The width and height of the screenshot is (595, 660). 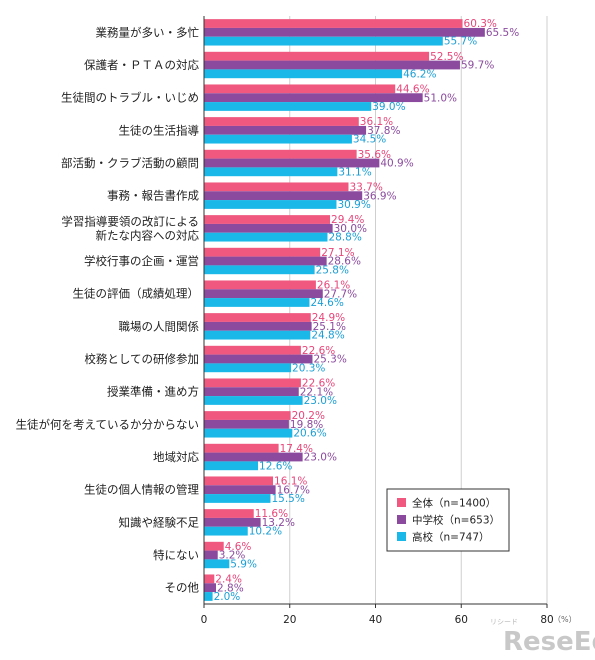 I want to click on category-label: 部活動・クラブ活動の顧問, so click(x=130, y=163).